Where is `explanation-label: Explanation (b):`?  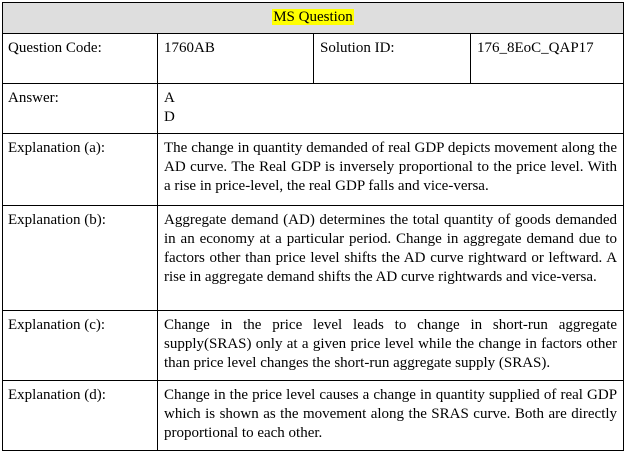
explanation-label: Explanation (b): is located at coordinates (80, 258).